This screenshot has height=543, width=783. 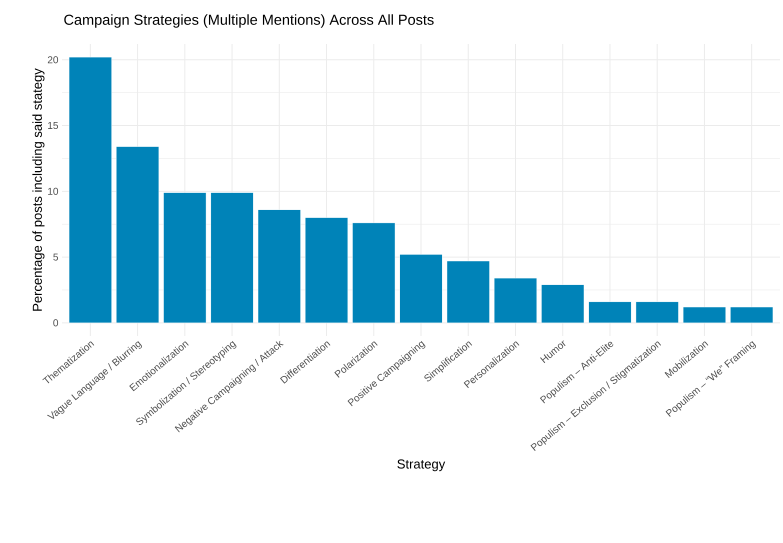 What do you see at coordinates (249, 21) in the screenshot?
I see `chart-title: Campaign Strategies (Multiple Mentions) Across All Posts` at bounding box center [249, 21].